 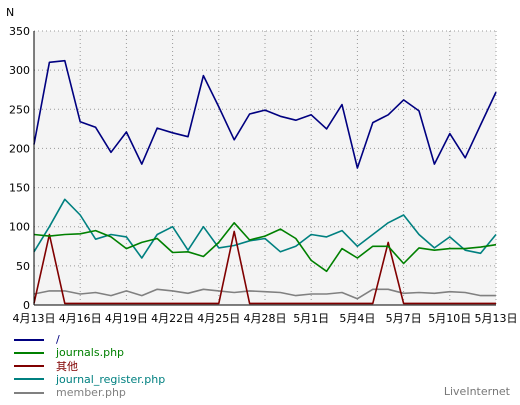 What do you see at coordinates (19, 168) in the screenshot?
I see `y-tick-labels: 0 50 100 150 200 250 300 350` at bounding box center [19, 168].